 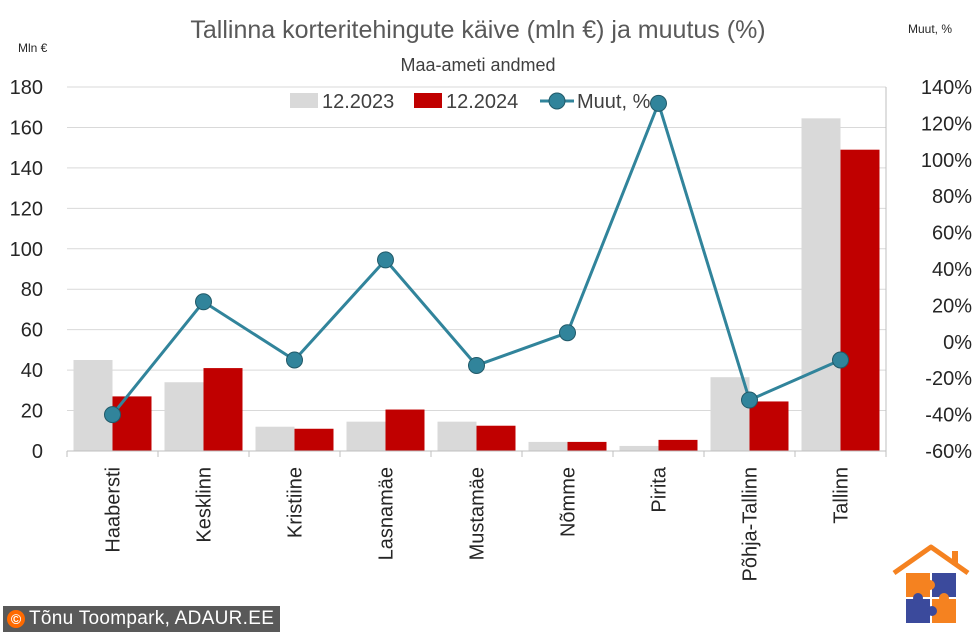 I want to click on bar-2023-Haabersti, so click(x=93, y=405).